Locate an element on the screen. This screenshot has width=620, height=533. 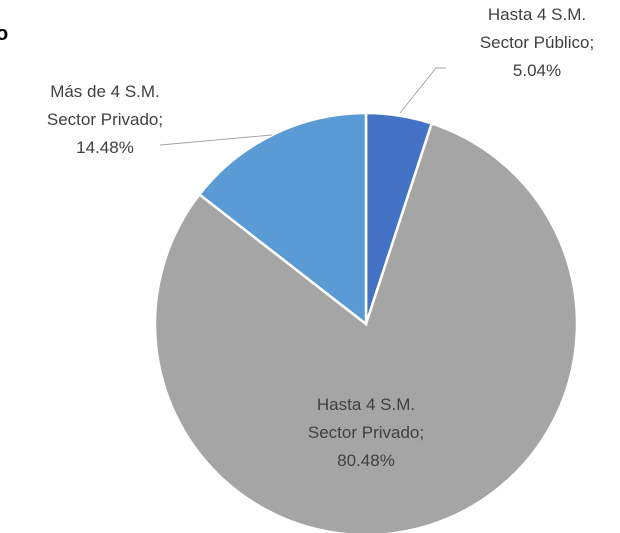
data-label: Más de 4 S.M. Sector Privado; 14.48% is located at coordinates (105, 119).